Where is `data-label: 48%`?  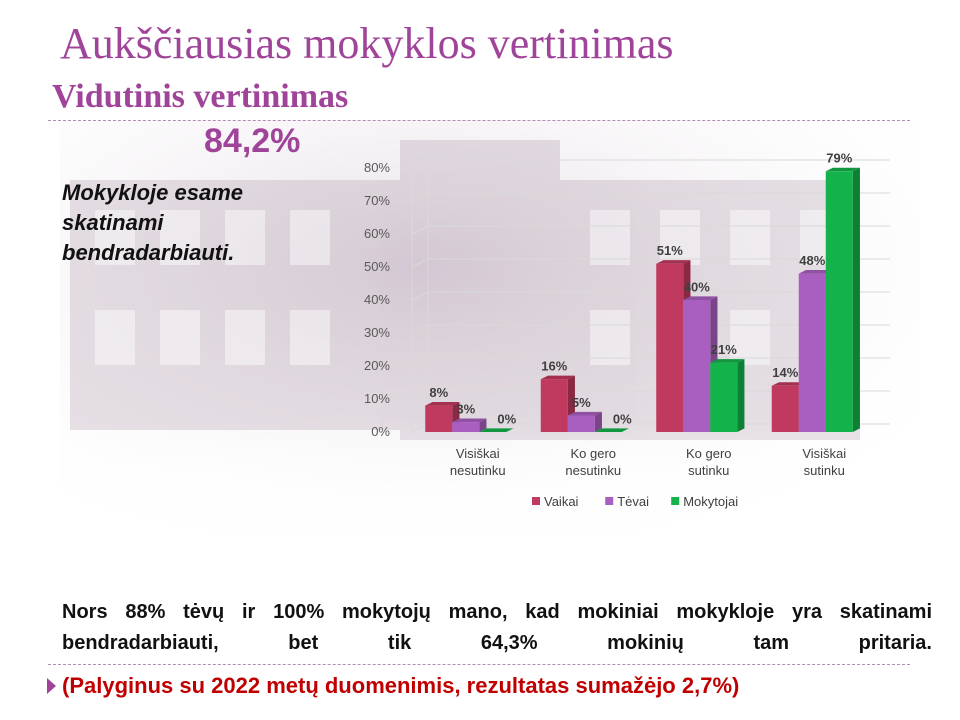
data-label: 48% is located at coordinates (812, 260).